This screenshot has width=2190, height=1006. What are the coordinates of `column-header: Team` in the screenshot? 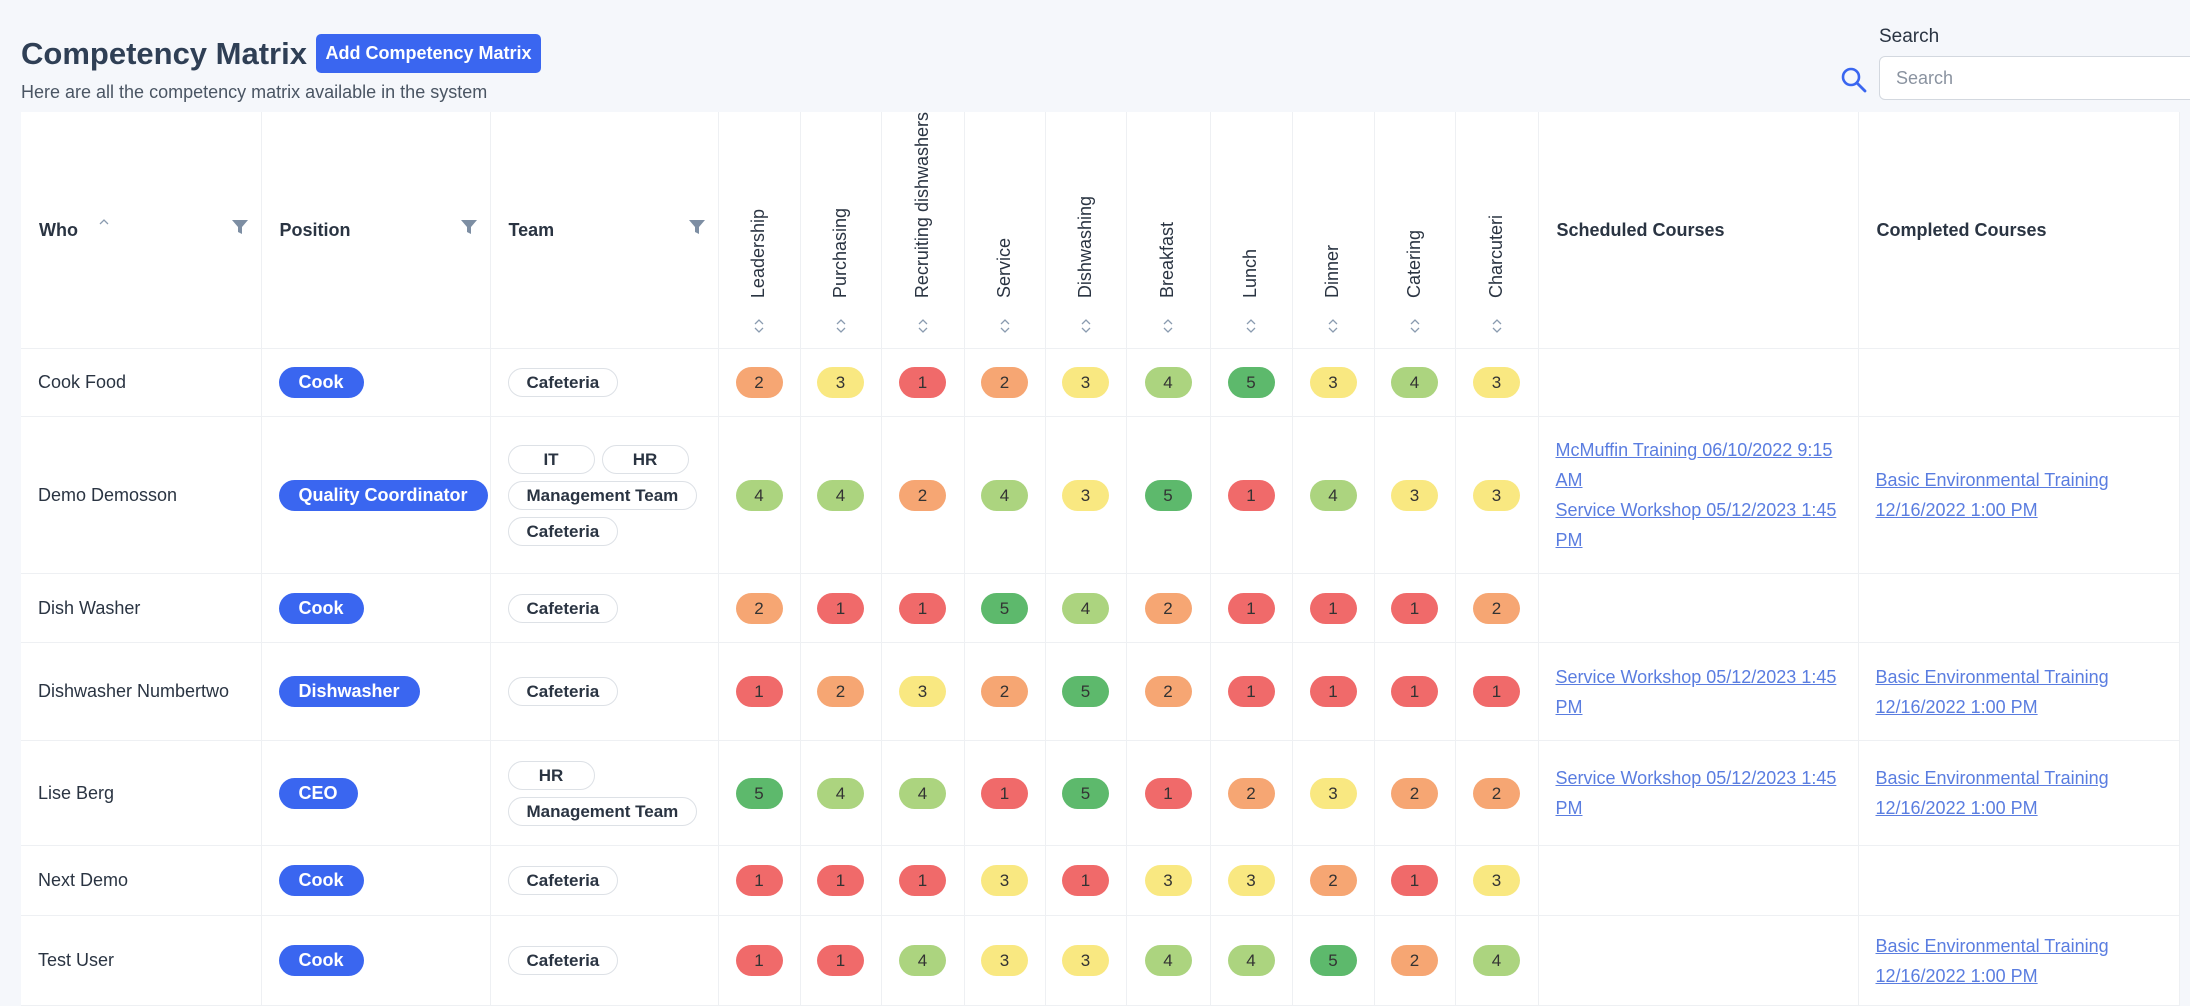 It's located at (604, 230).